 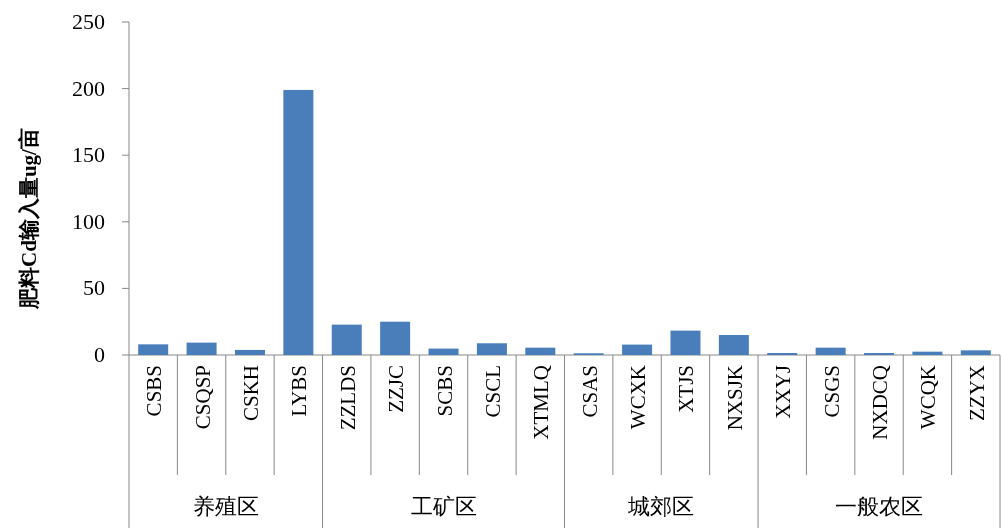 I want to click on x-tick-label: XTMLQ, so click(x=541, y=402).